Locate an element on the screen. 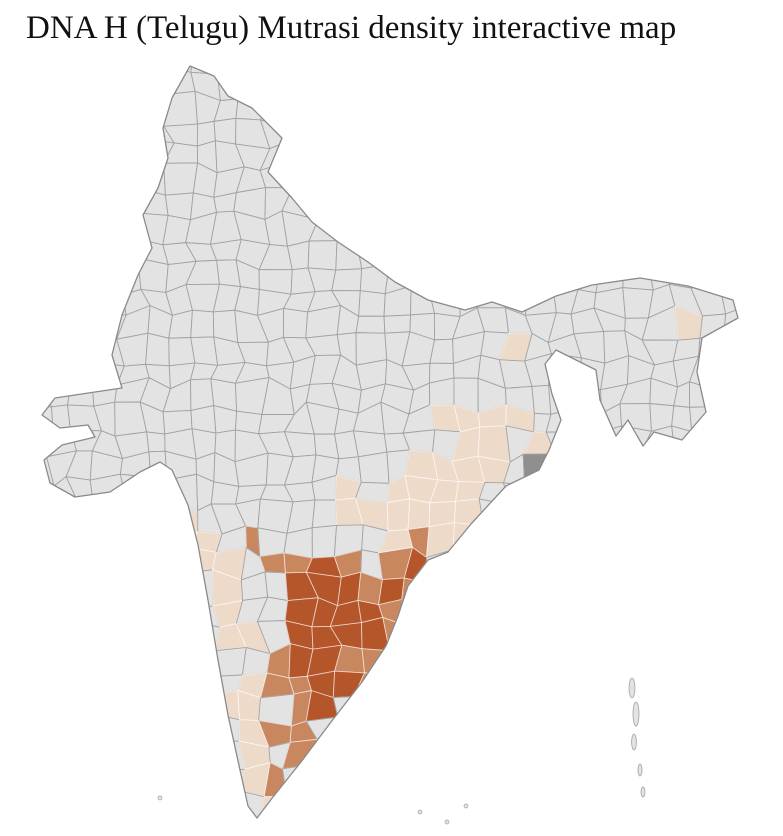 Image resolution: width=783 pixels, height=836 pixels. island-andaman is located at coordinates (643, 792).